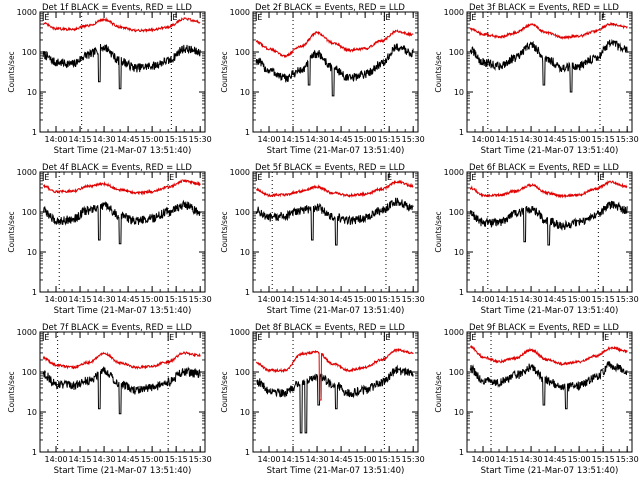 The height and width of the screenshot is (480, 640). Describe the element at coordinates (544, 8) in the screenshot. I see `panel-title: Det 3f BLACK = Events, RED = LLD` at that location.